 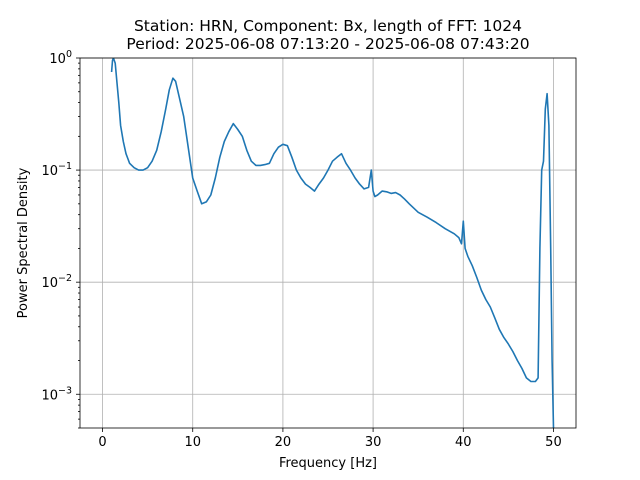 I want to click on x-axis-label: Frequency [Hz], so click(x=328, y=463).